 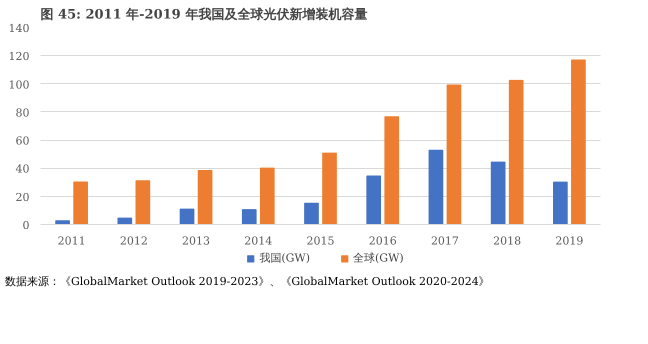 I want to click on y-tick-label: 20, so click(x=23, y=197).